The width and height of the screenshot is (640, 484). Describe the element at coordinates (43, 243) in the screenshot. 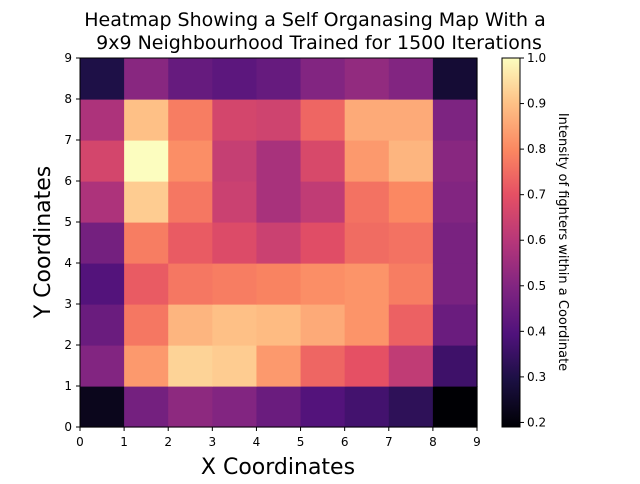

I see `y-axis-label: Y Coordinates` at that location.